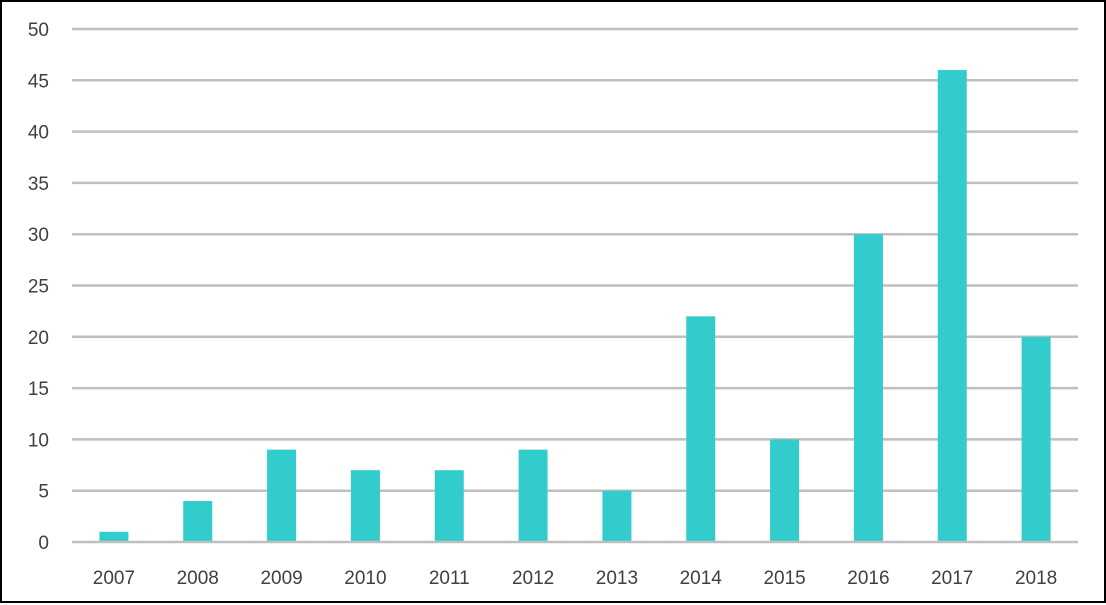 The width and height of the screenshot is (1106, 605). Describe the element at coordinates (281, 578) in the screenshot. I see `x-tick-label: 2009` at that location.